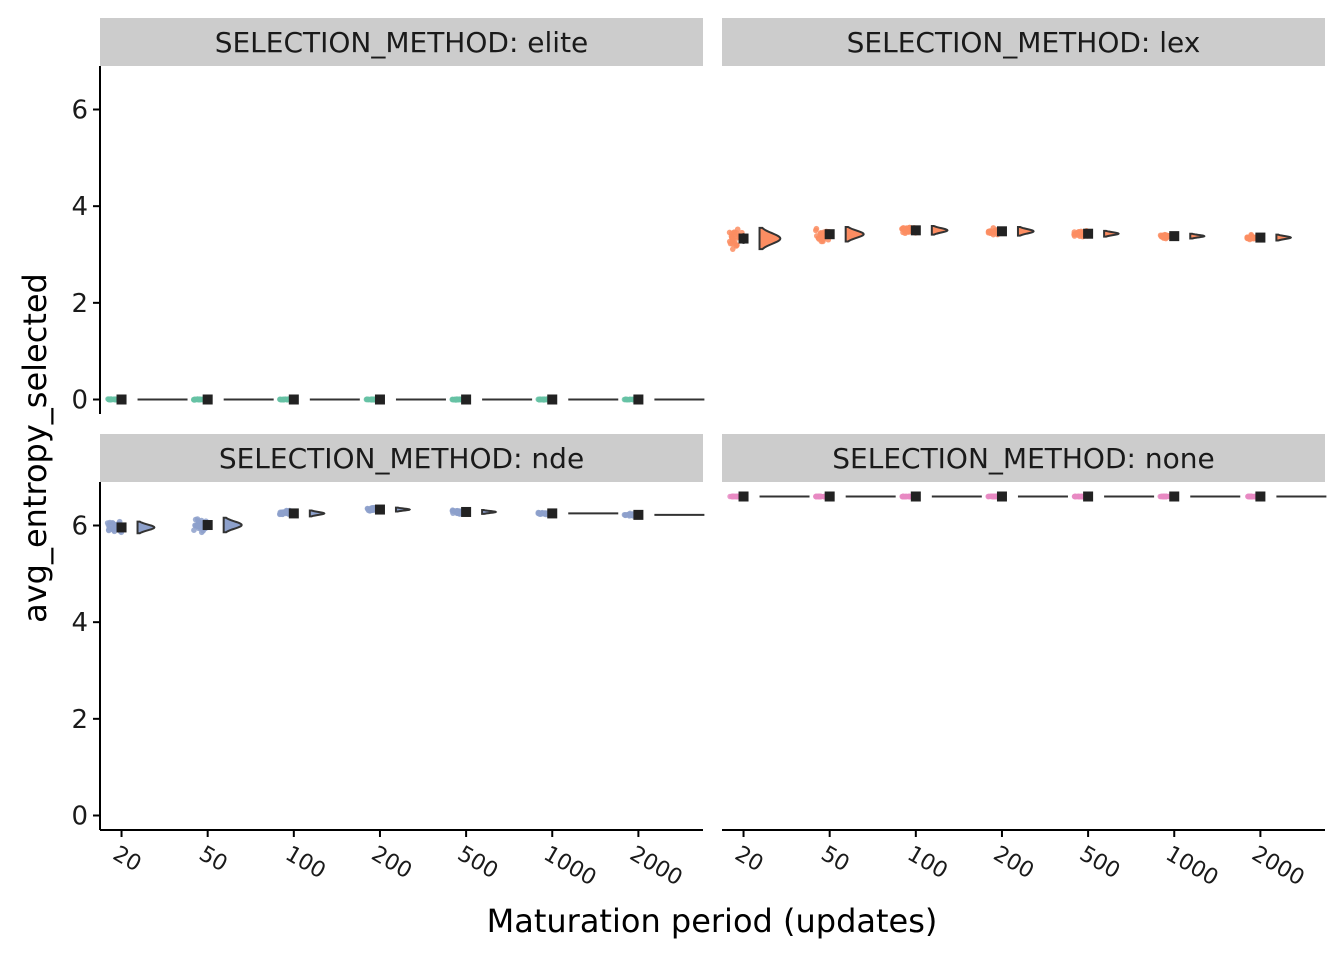 The image size is (1344, 960). What do you see at coordinates (79, 401) in the screenshot?
I see `y-tick-label: 0` at bounding box center [79, 401].